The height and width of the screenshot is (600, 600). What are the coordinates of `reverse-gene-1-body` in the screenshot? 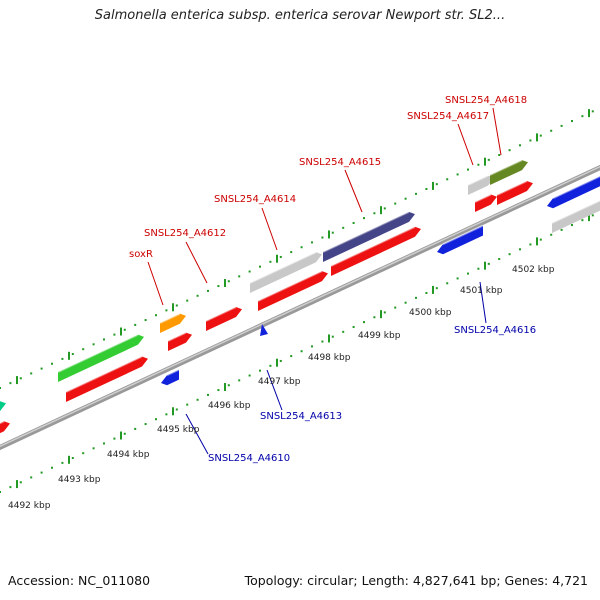 It's located at (170, 377).